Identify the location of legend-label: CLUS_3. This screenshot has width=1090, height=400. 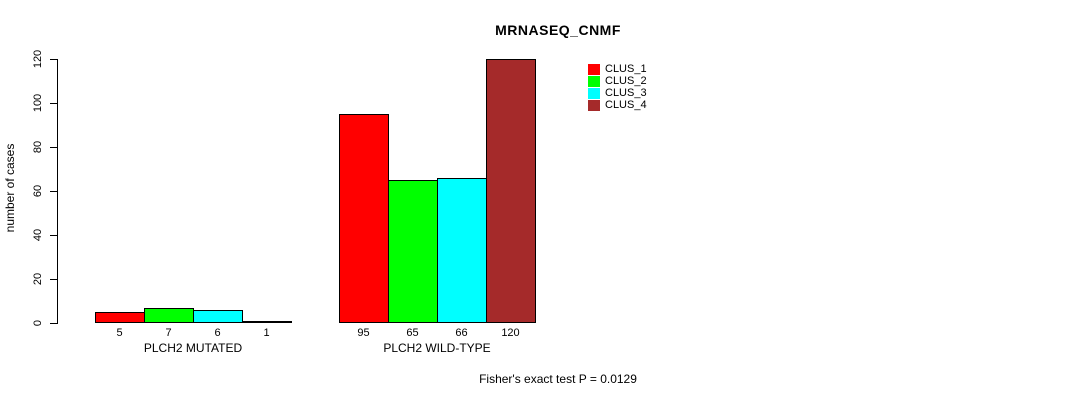
(626, 93).